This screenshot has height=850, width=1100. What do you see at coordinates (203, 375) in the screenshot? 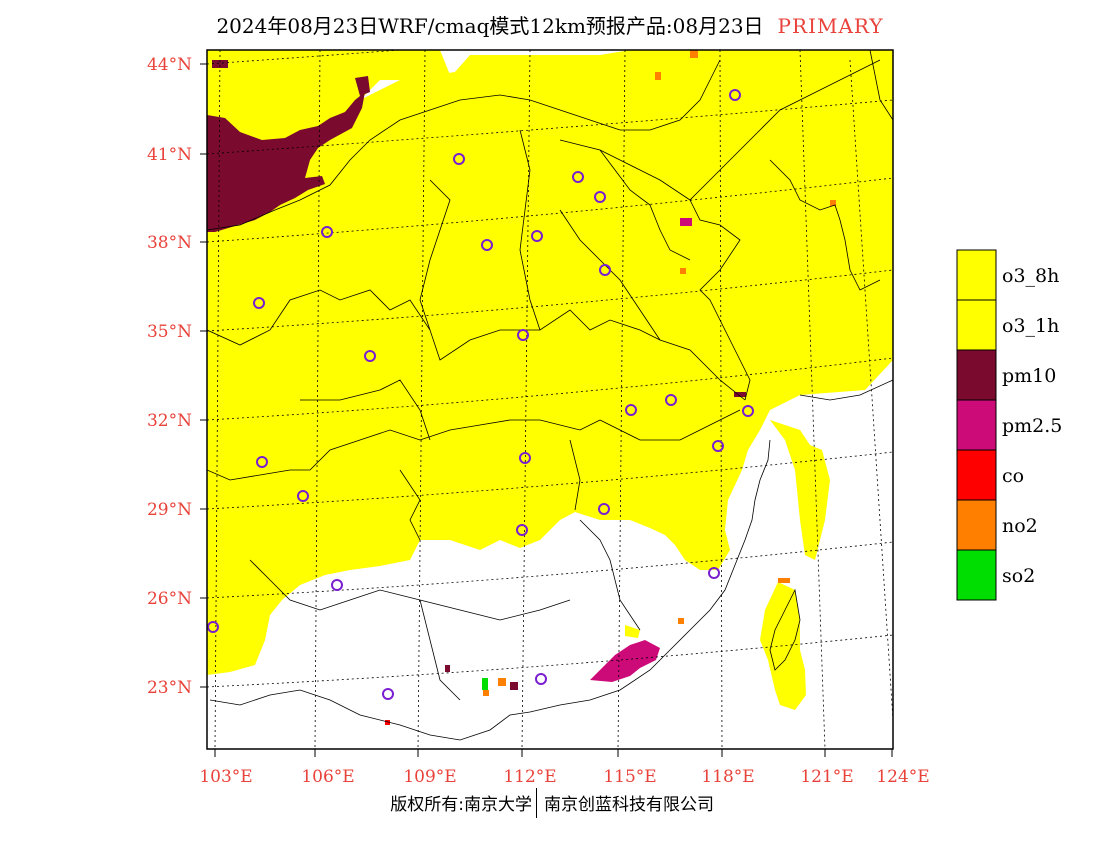
I see `lat-ticks` at bounding box center [203, 375].